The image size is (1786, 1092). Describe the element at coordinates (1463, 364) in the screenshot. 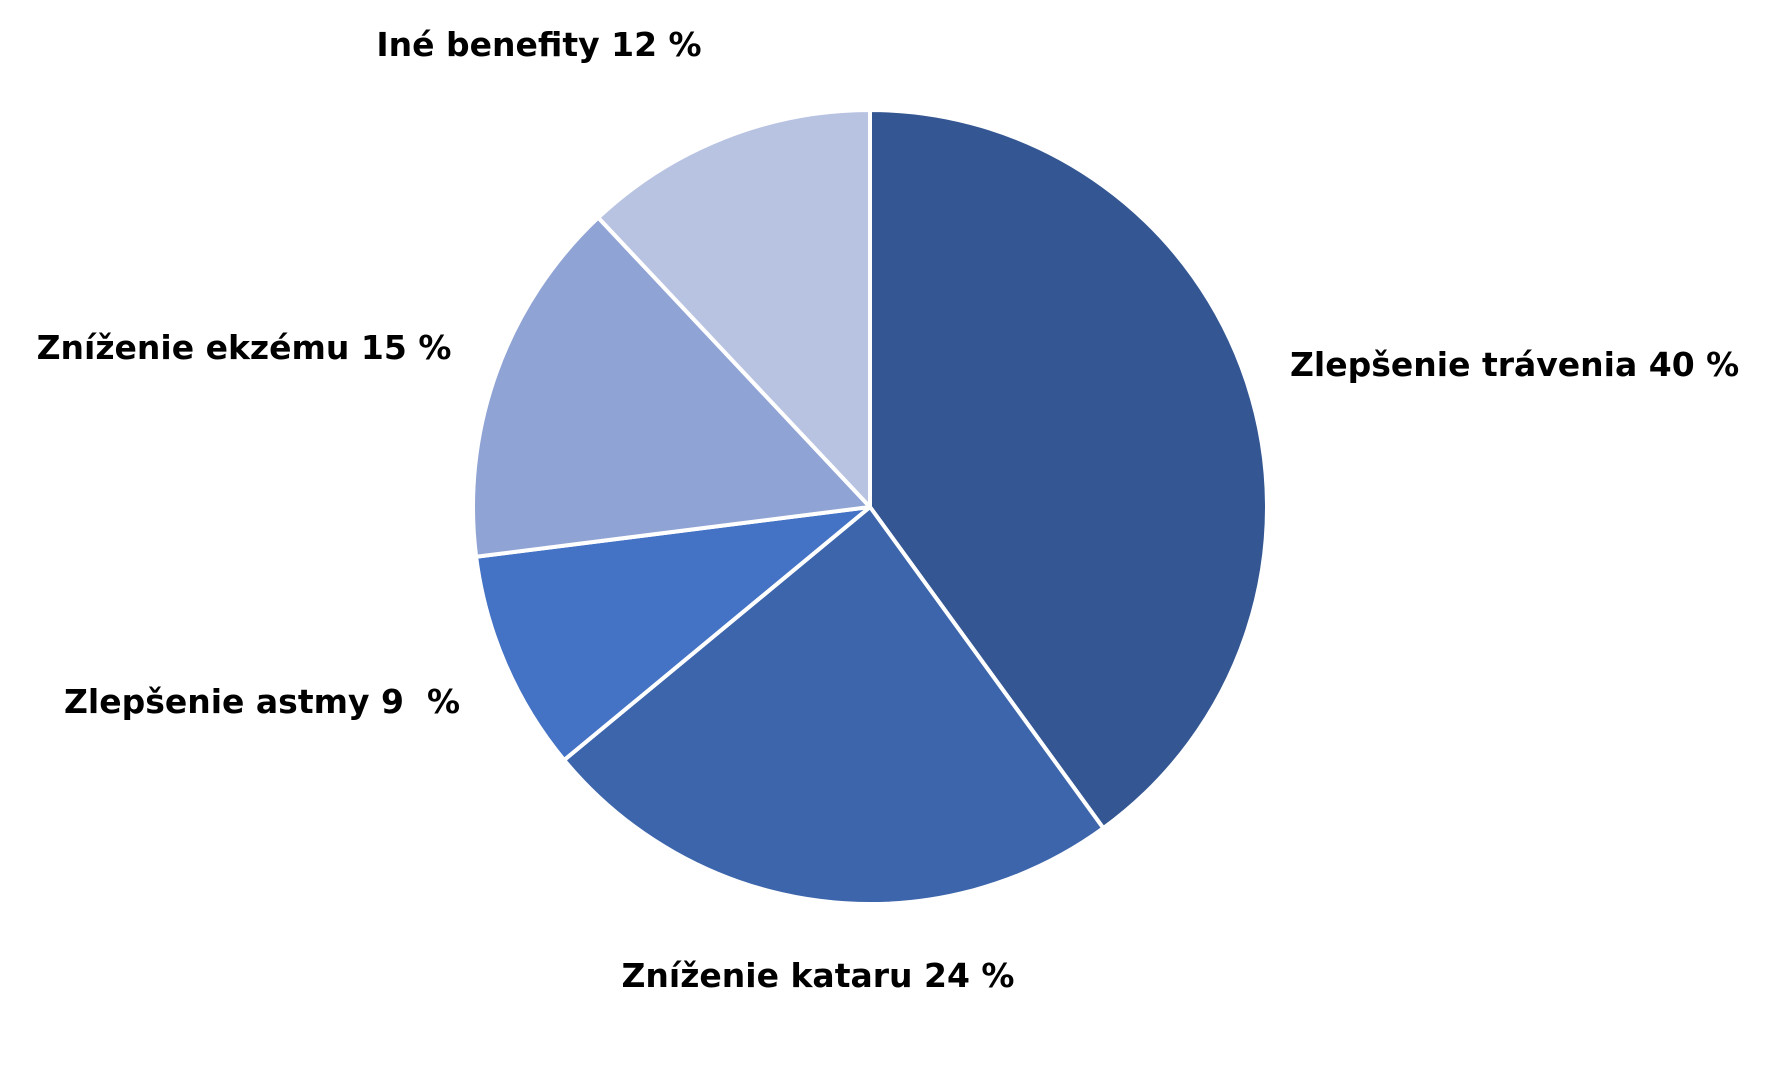

I see `category-label: Zlepšenie trávenia` at that location.